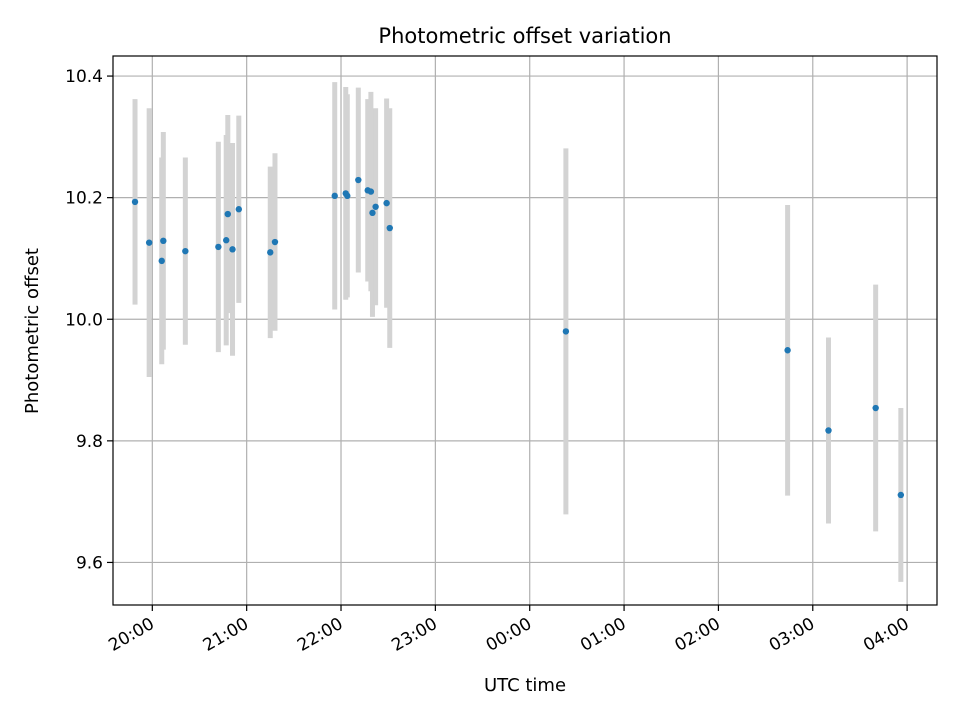 This screenshot has width=960, height=720. I want to click on y-axis-title: Photometric offset, so click(32, 331).